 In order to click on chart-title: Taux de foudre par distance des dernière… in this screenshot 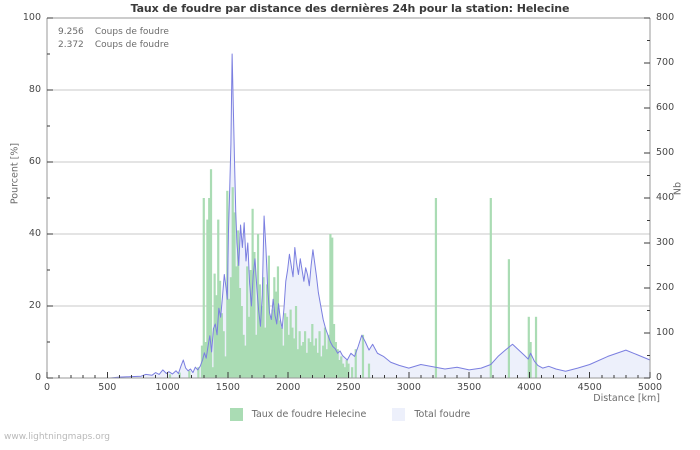, I will do `click(350, 8)`.